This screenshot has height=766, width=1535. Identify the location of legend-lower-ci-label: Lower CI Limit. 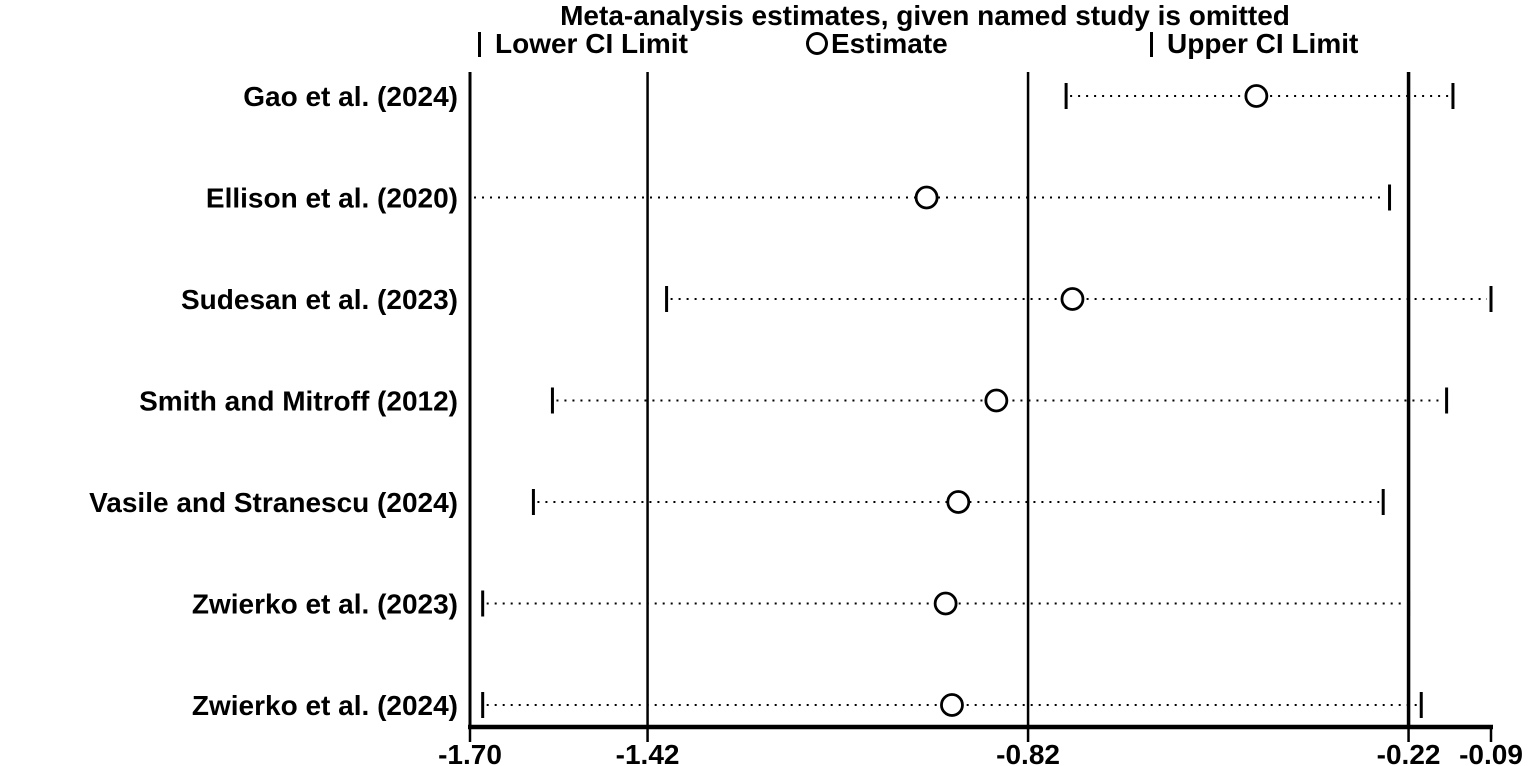
(591, 43).